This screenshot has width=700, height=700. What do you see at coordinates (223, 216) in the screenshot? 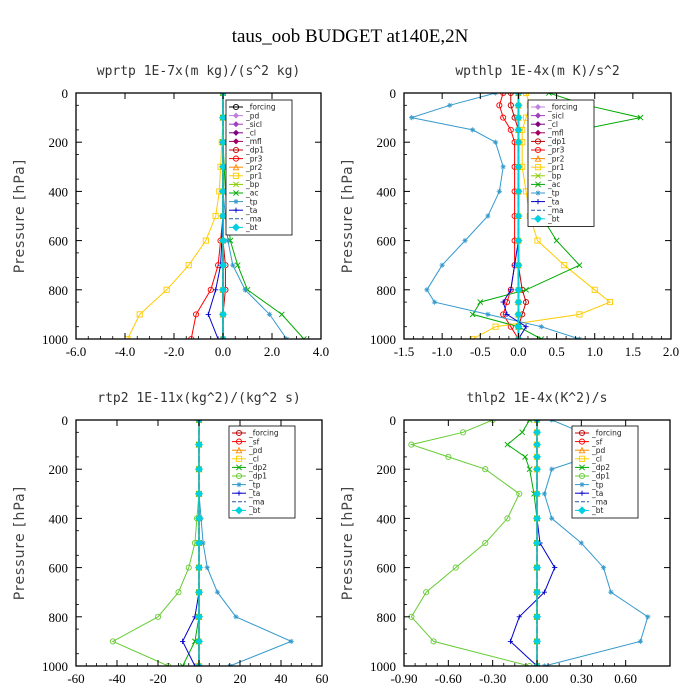
I see `series-bt` at bounding box center [223, 216].